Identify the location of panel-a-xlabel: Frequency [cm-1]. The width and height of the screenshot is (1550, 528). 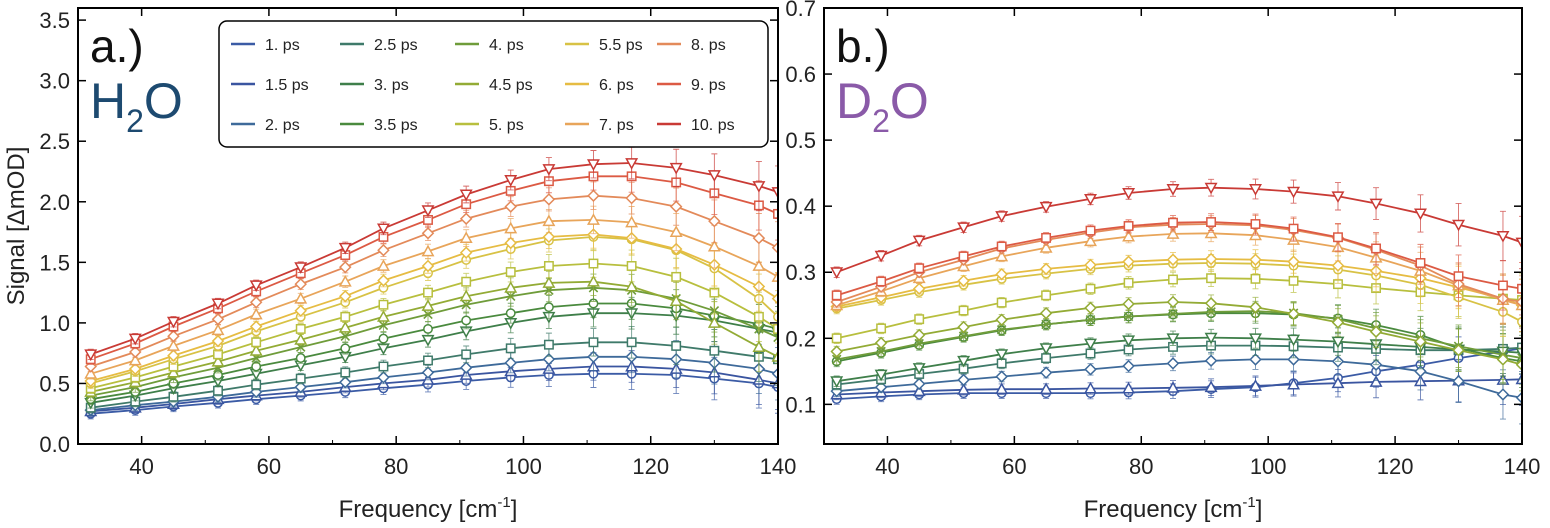
(428, 508).